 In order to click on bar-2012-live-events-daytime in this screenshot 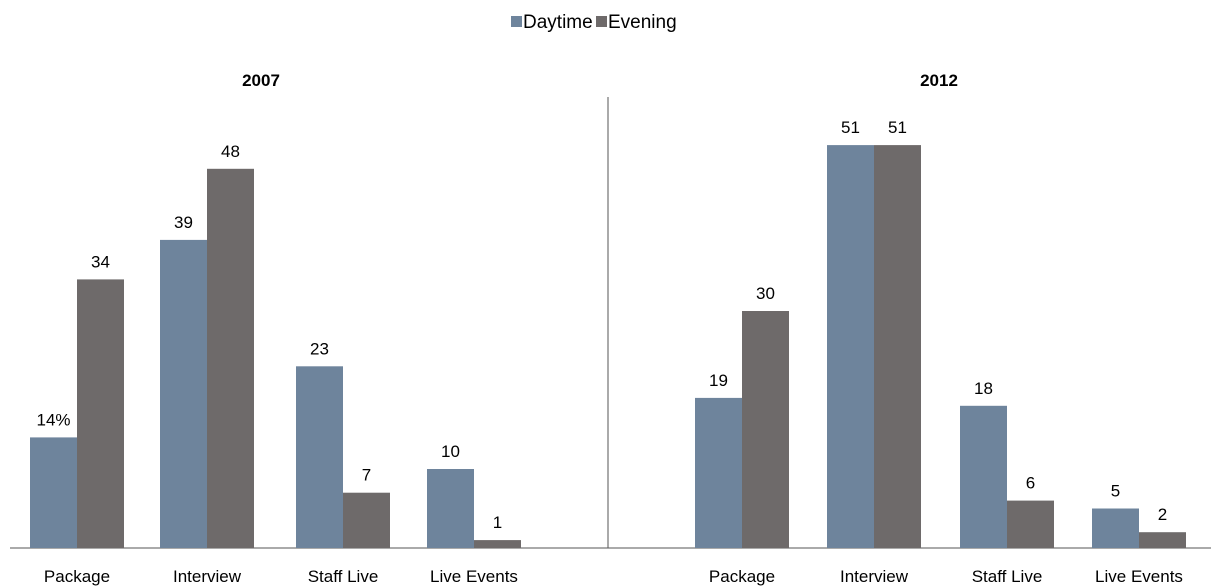, I will do `click(1115, 528)`.